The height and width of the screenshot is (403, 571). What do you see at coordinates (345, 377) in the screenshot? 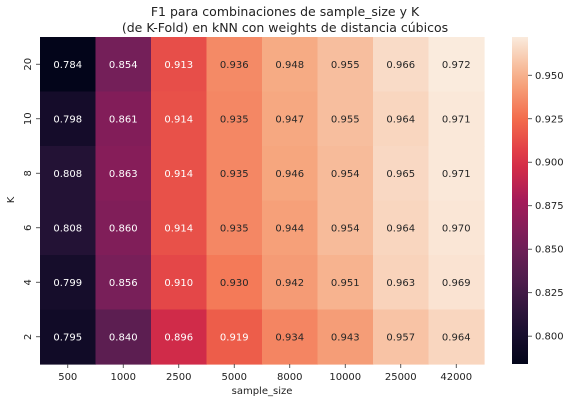
I see `x-tick-label: 10000` at bounding box center [345, 377].